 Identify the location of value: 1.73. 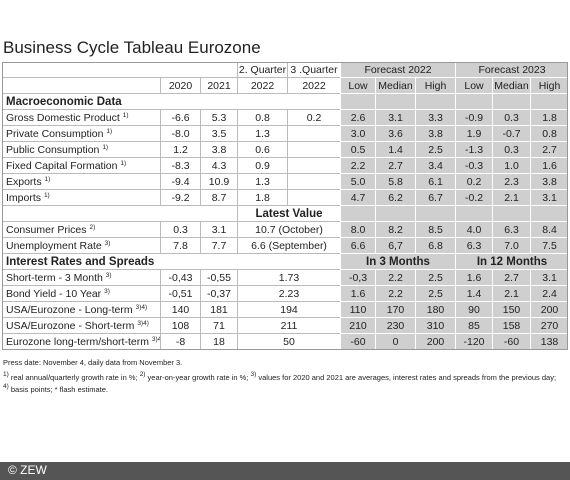
(288, 278).